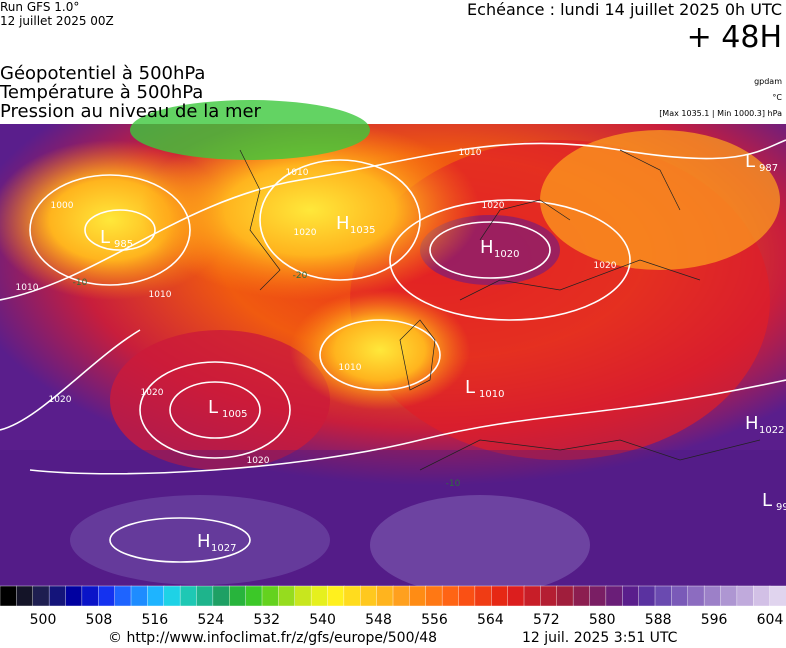 The image size is (786, 648). What do you see at coordinates (490, 620) in the screenshot?
I see `scale-label: 564` at bounding box center [490, 620].